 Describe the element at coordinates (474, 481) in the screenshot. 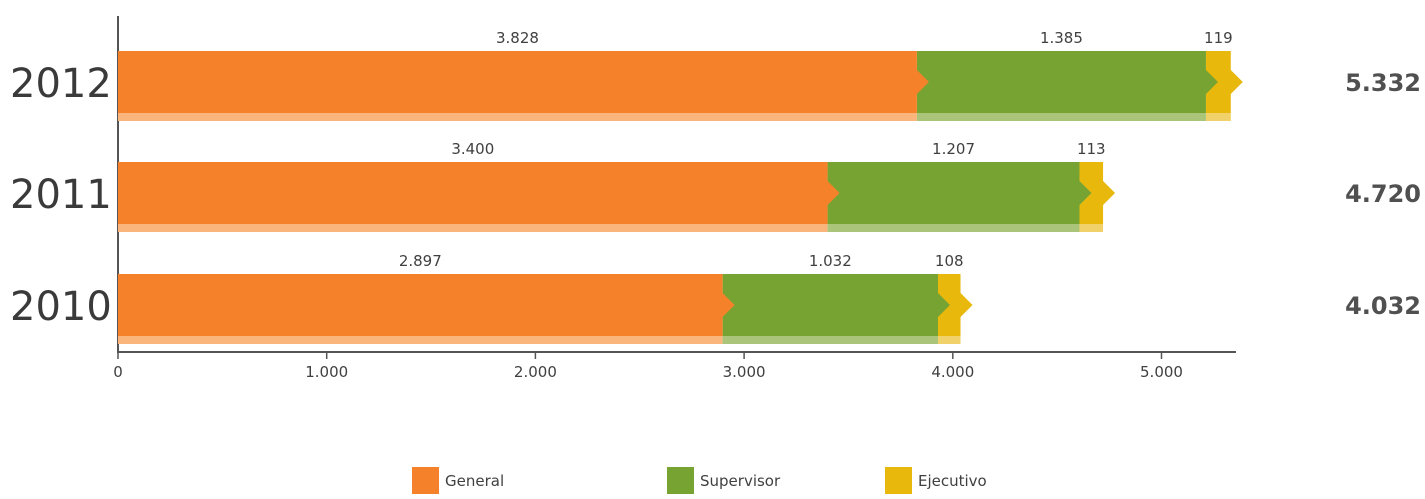

I see `legend-label: General` at that location.